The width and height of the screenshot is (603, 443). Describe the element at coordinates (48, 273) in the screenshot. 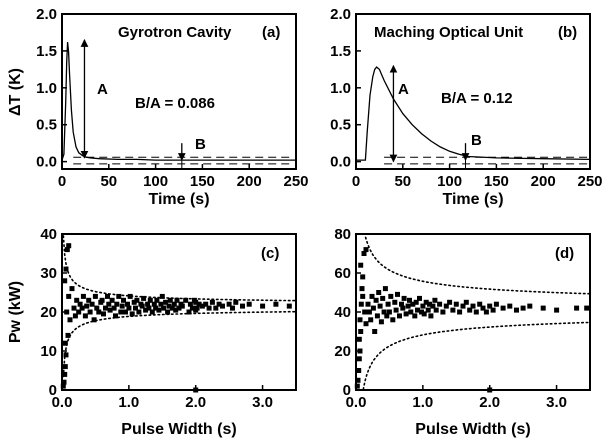

I see `panel-c-y-tick-label: 30` at that location.